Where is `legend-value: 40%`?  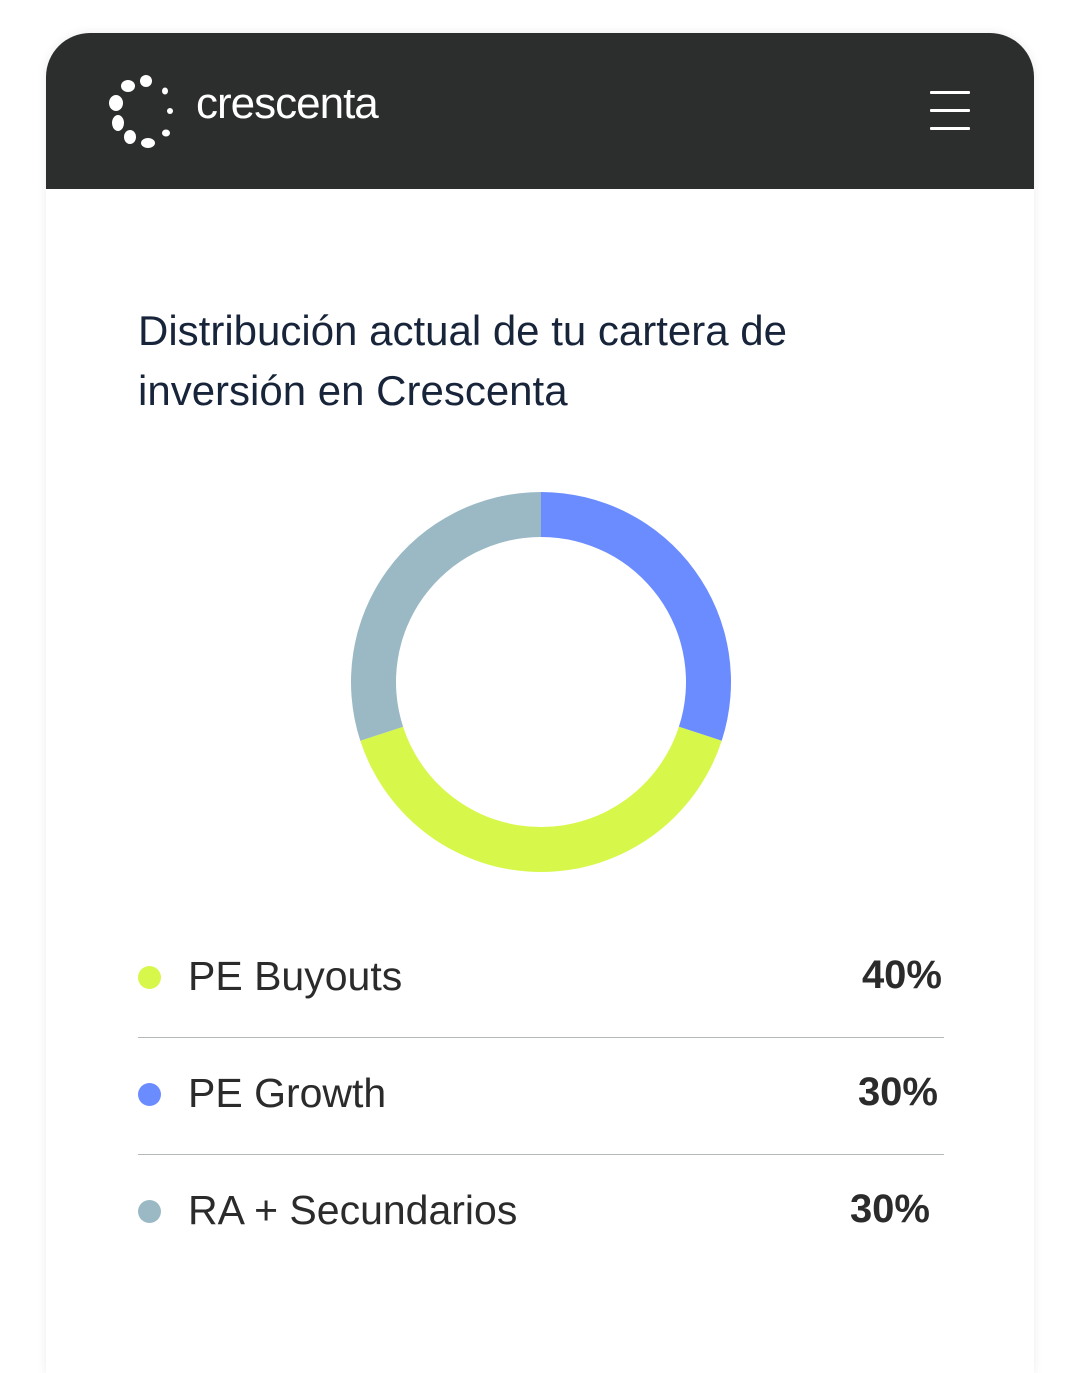
legend-value: 40% is located at coordinates (901, 975).